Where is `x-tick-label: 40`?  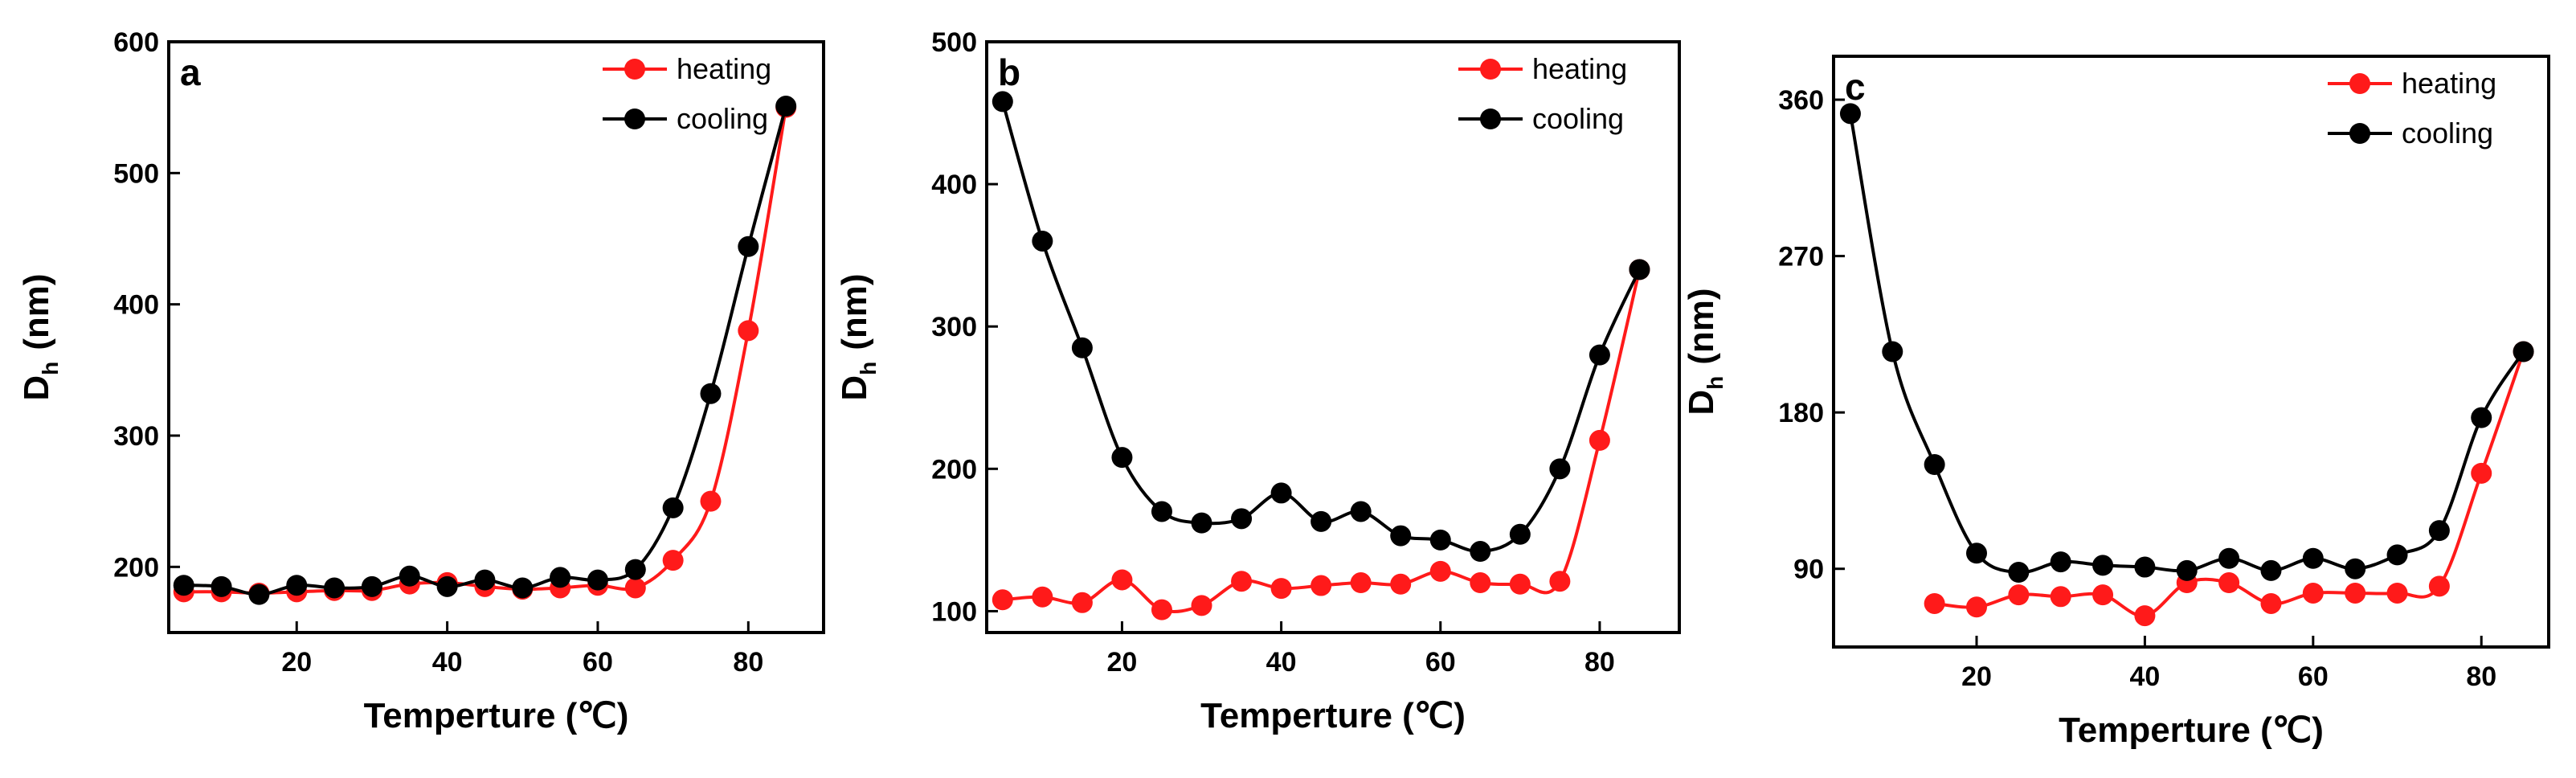
x-tick-label: 40 is located at coordinates (2144, 677).